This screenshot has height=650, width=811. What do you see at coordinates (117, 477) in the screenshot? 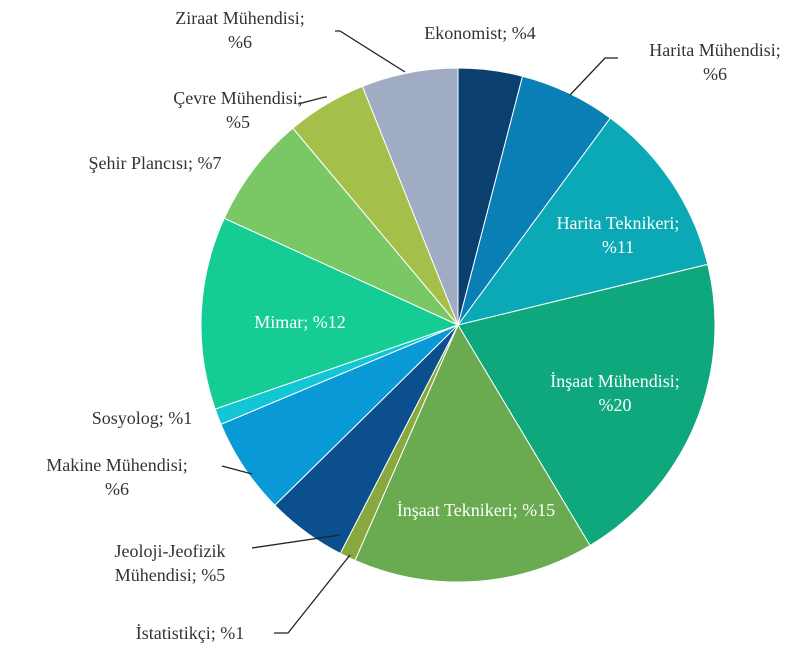
I see `data-label: Makine Mühendisi; %6` at bounding box center [117, 477].